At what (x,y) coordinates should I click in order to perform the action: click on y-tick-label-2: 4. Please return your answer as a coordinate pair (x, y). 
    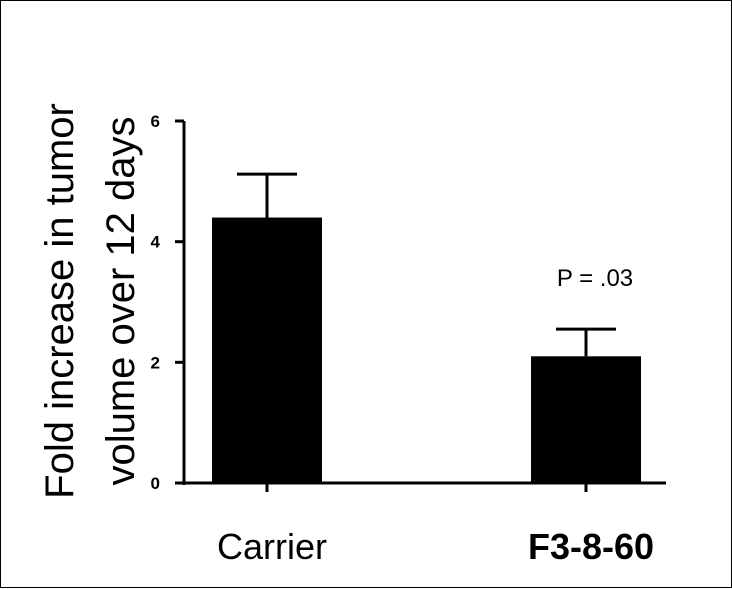
    Looking at the image, I should click on (156, 242).